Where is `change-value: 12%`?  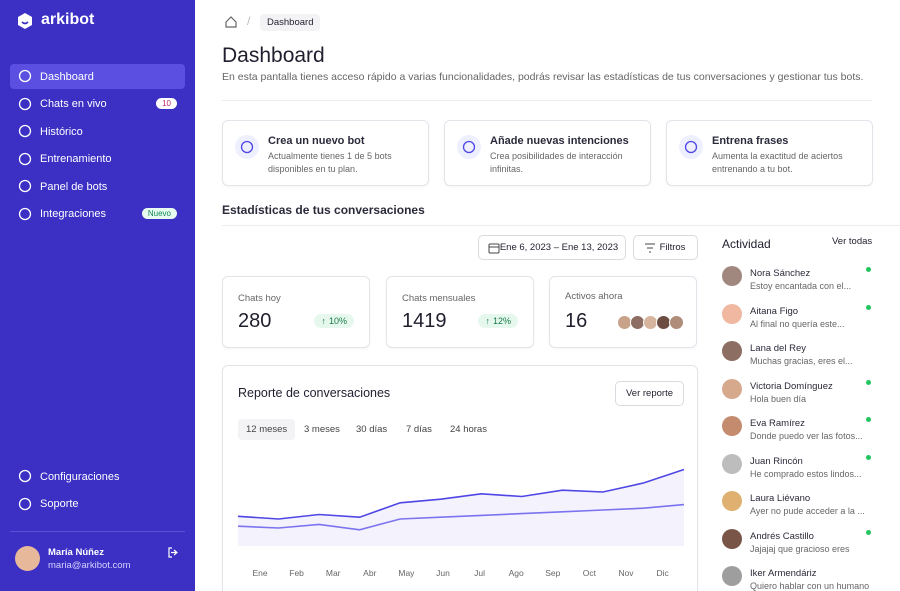
change-value: 12% is located at coordinates (501, 321).